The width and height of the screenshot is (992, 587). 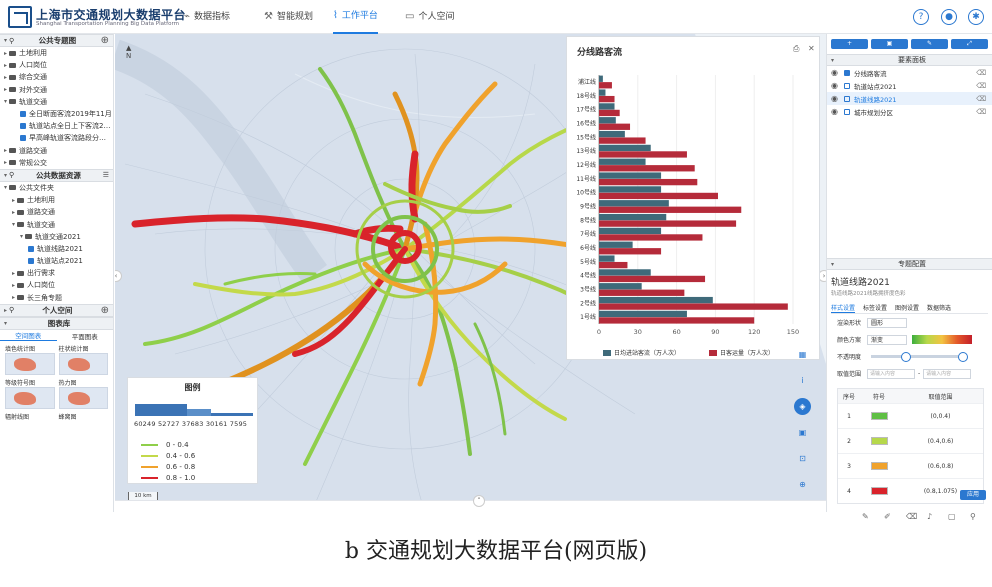 I want to click on data-tree-item: ▾ 轨道交通2021, so click(x=50, y=236).